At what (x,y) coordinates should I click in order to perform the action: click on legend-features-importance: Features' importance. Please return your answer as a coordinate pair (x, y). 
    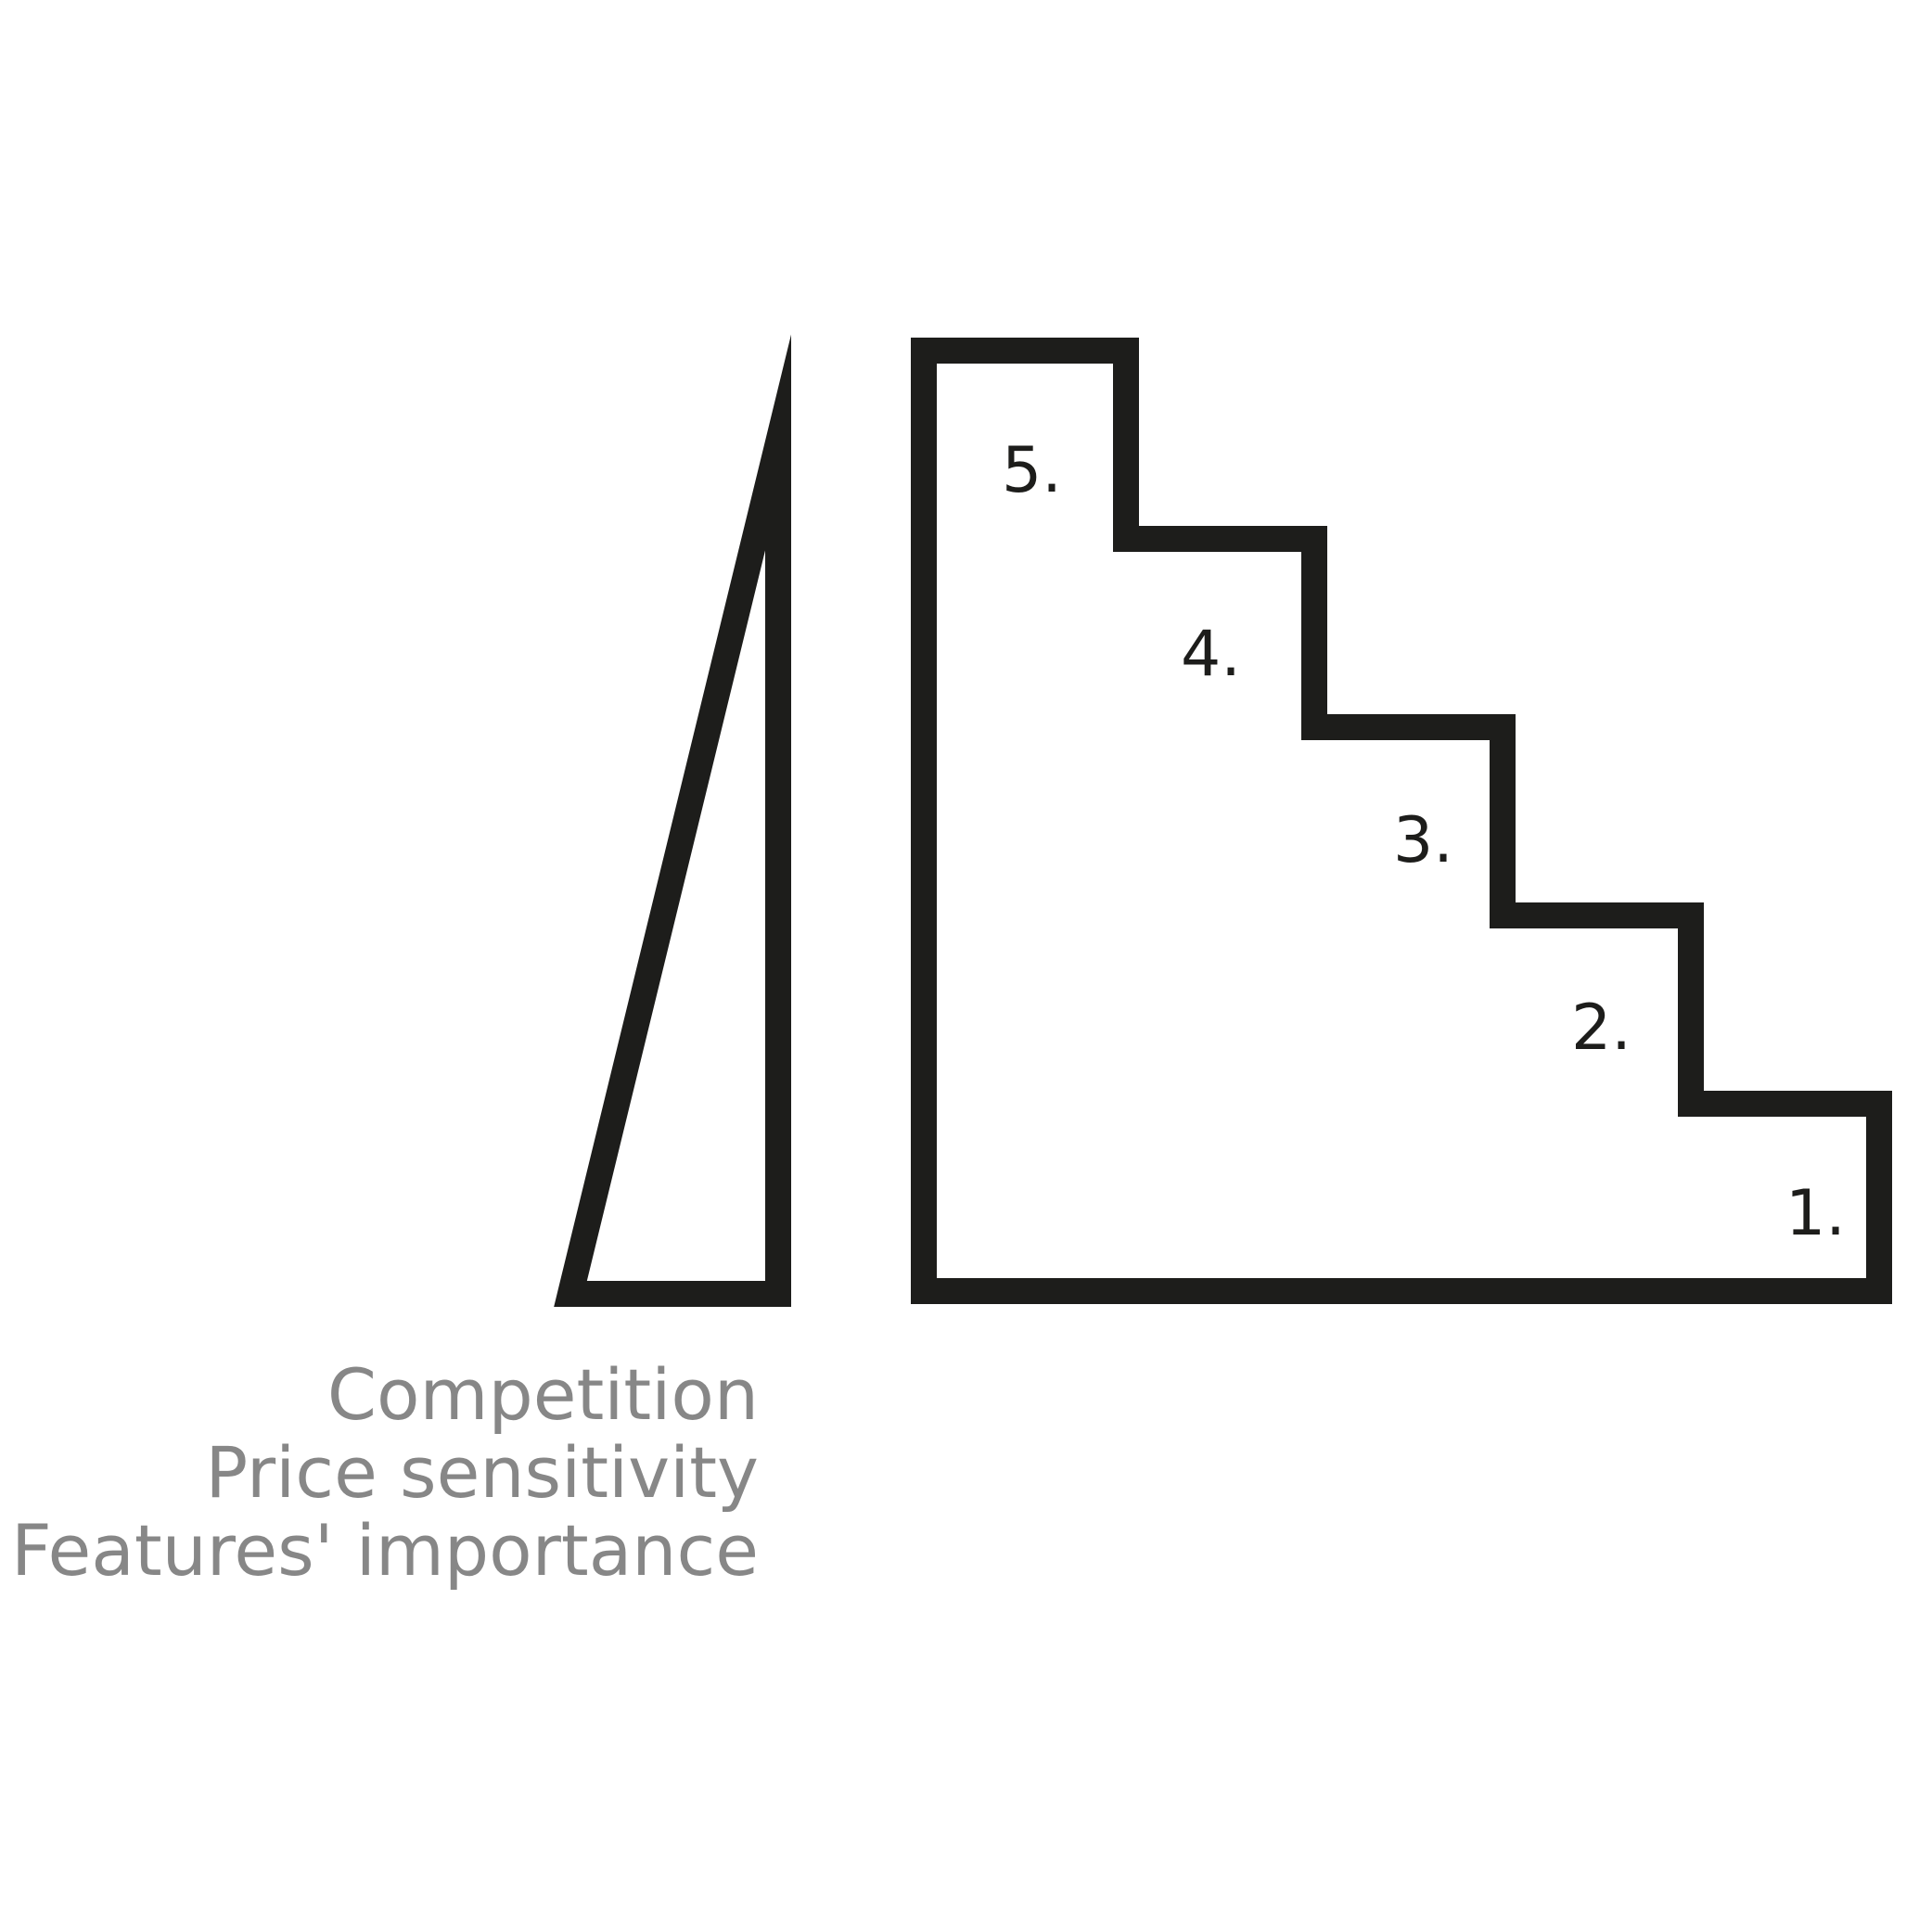
    Looking at the image, I should click on (385, 1550).